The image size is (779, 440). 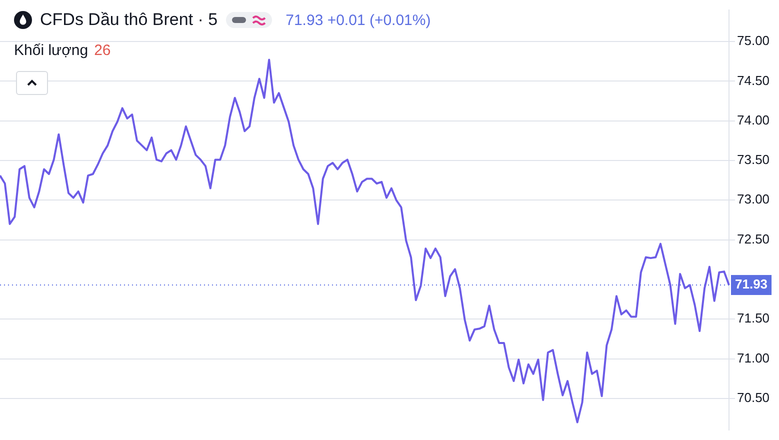 What do you see at coordinates (753, 358) in the screenshot?
I see `y-tick-label: 71.00` at bounding box center [753, 358].